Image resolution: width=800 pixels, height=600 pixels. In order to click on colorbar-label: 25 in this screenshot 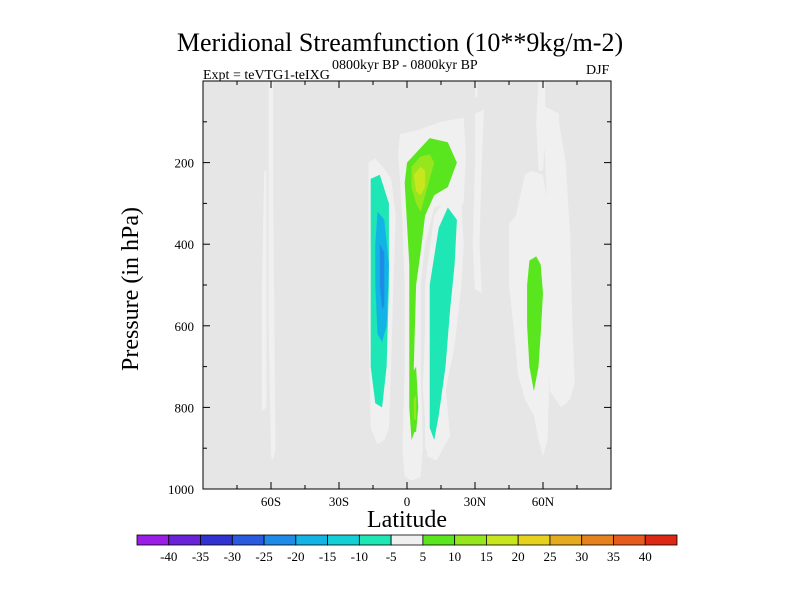, I will do `click(549, 556)`.